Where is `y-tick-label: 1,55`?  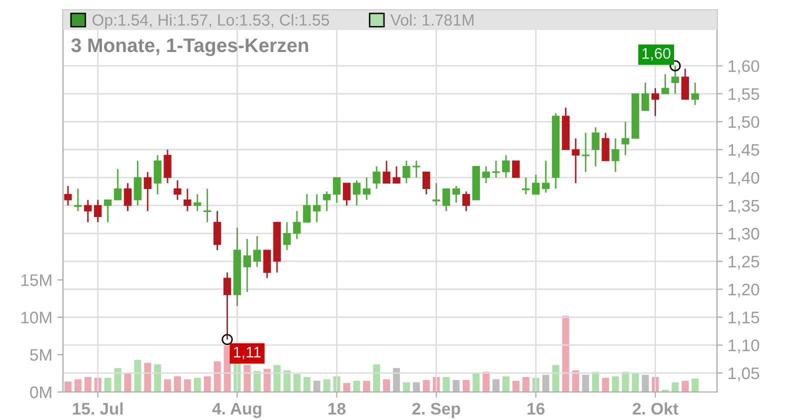 y-tick-label: 1,55 is located at coordinates (744, 95).